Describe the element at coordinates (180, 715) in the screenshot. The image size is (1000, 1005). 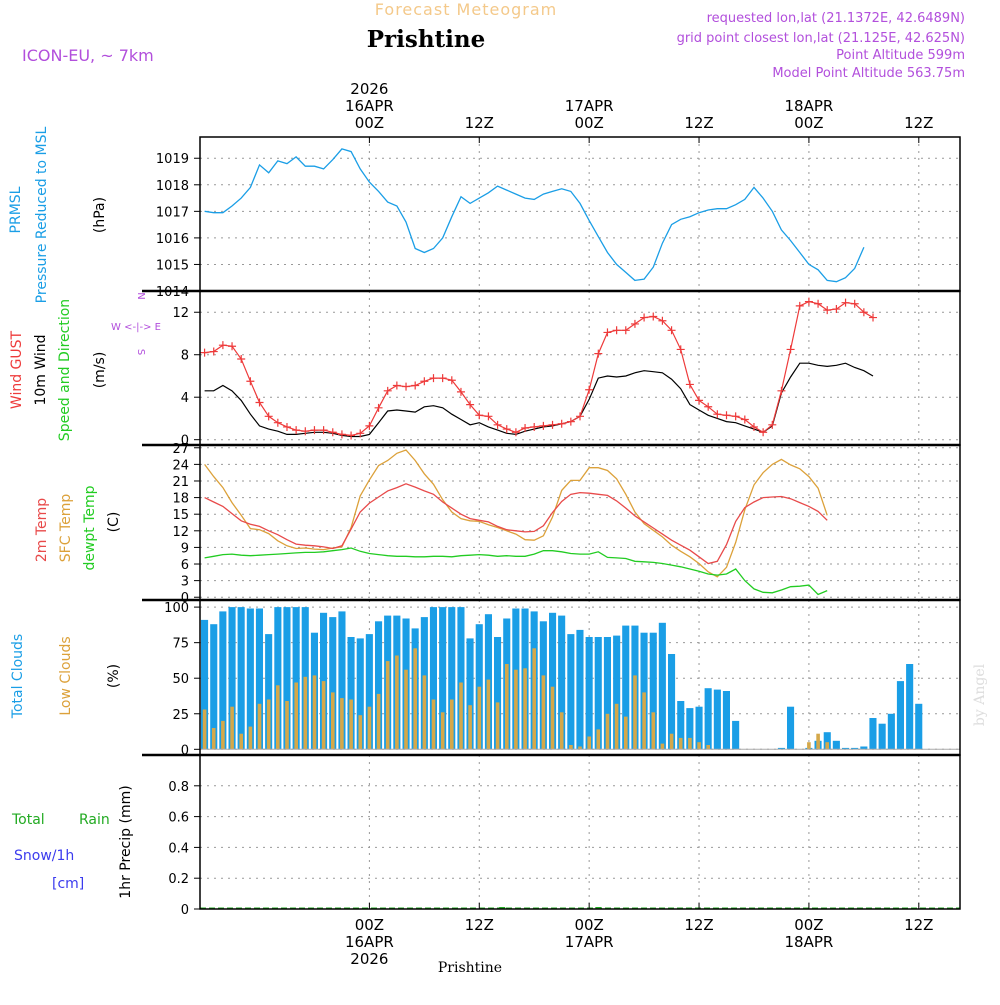
I see `y-tick-label: 25` at that location.